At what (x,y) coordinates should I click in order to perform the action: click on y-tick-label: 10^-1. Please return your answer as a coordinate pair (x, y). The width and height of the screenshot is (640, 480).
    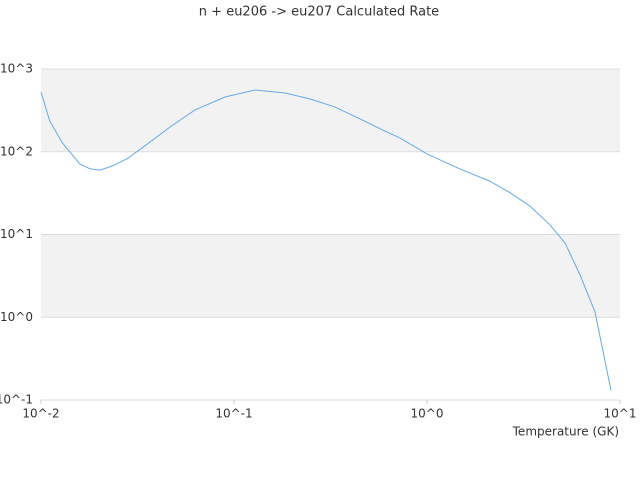
    Looking at the image, I should click on (16, 400).